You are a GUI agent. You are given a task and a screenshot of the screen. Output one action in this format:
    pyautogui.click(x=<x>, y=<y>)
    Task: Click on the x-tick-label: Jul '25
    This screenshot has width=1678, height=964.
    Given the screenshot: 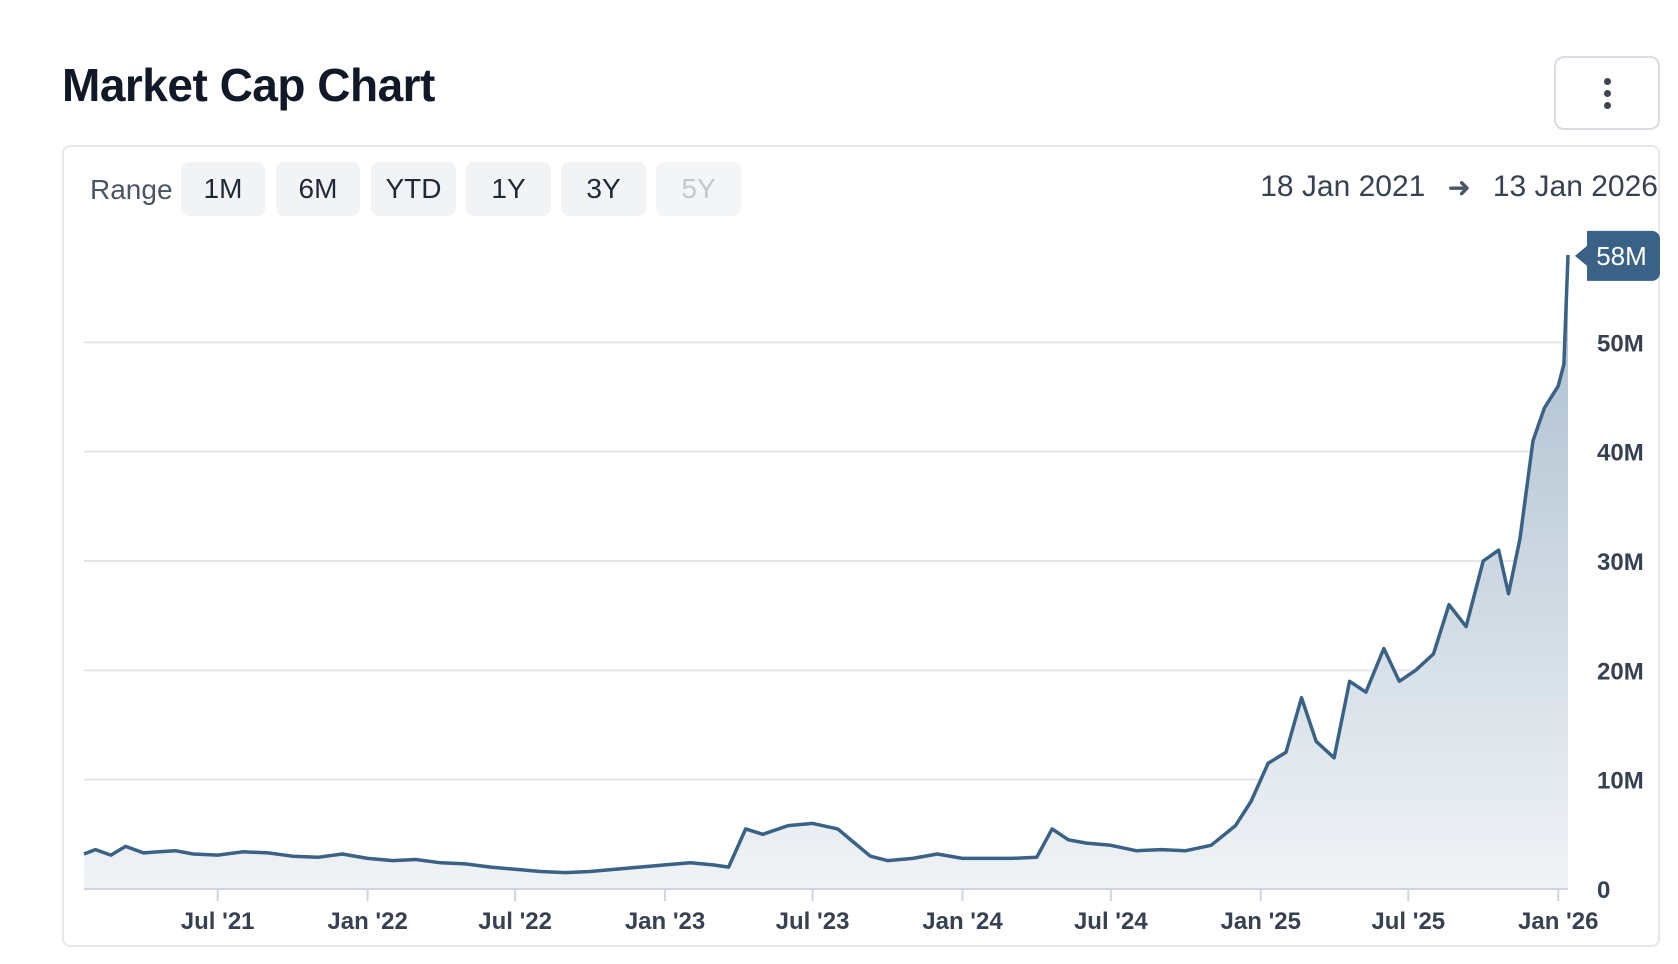 What is the action you would take?
    pyautogui.click(x=1408, y=921)
    